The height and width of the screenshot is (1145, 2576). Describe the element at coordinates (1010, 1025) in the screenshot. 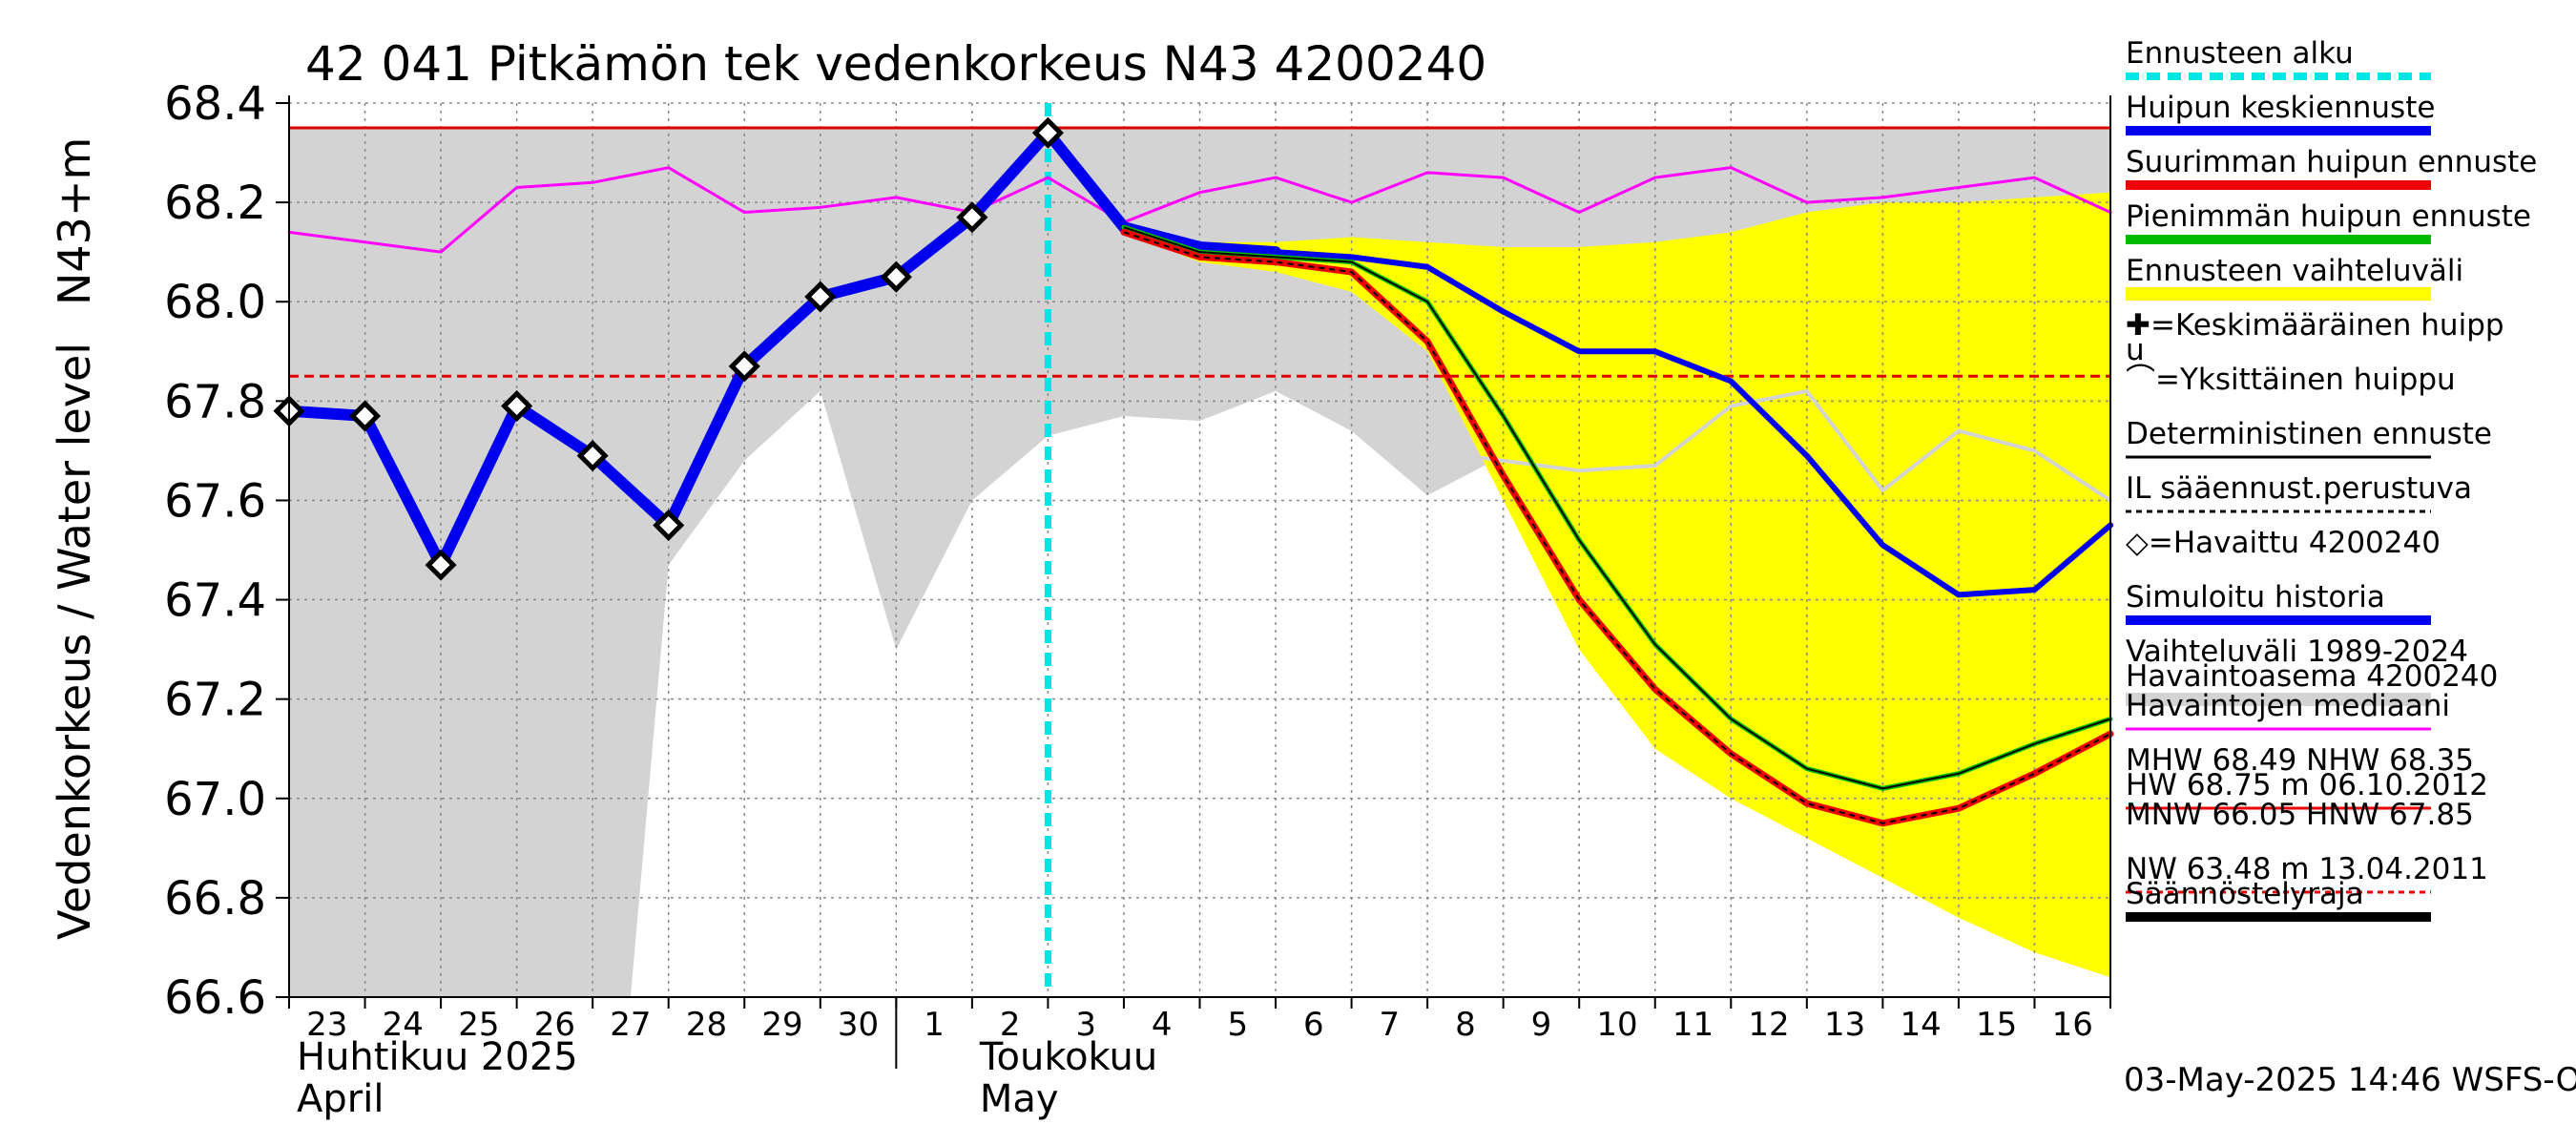

I see `x-tick-label: 2` at that location.